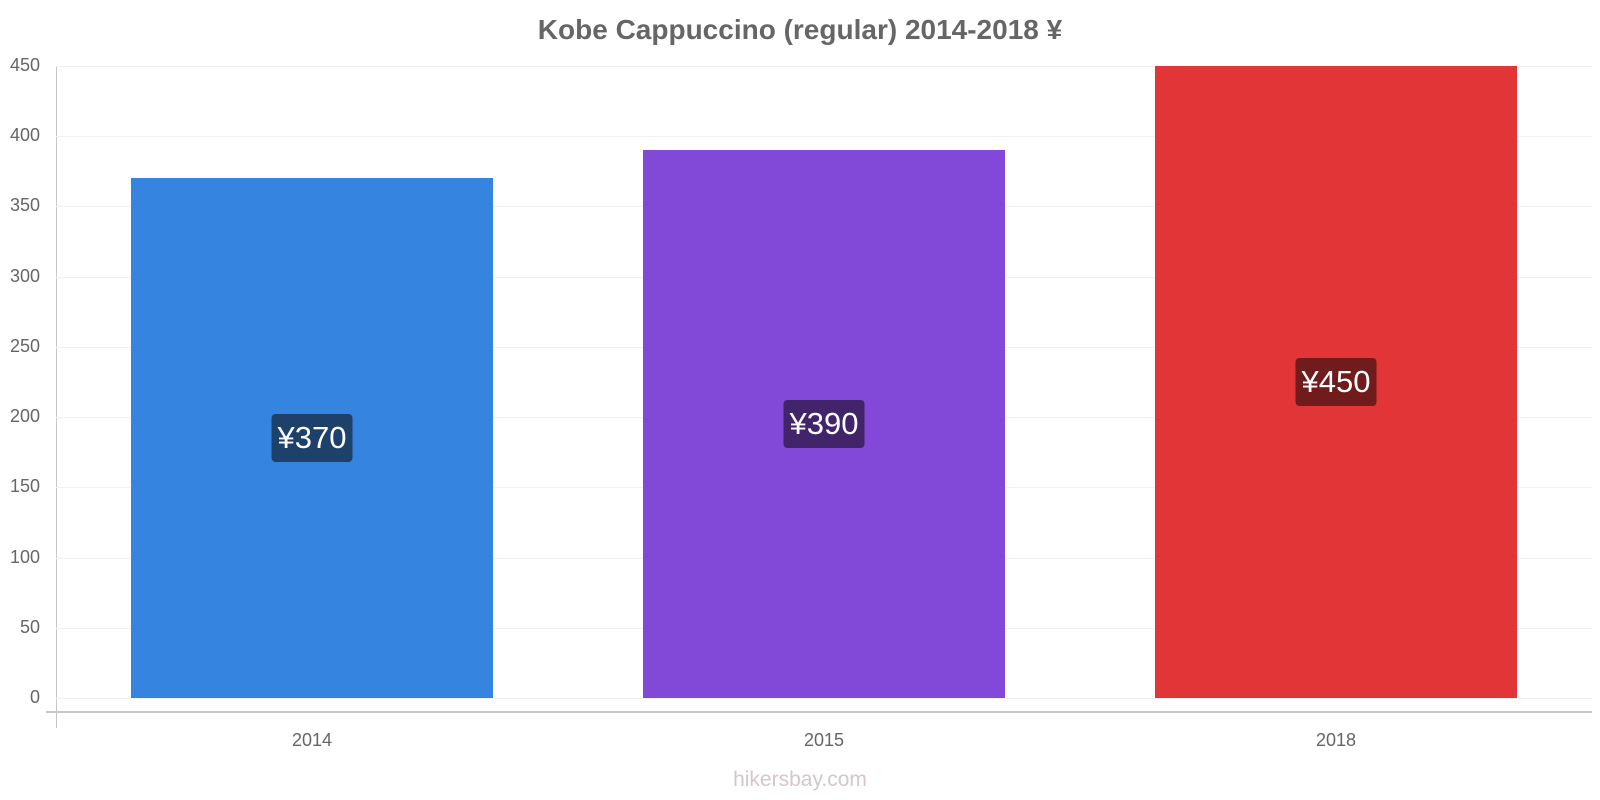 Image resolution: width=1600 pixels, height=800 pixels. Describe the element at coordinates (24, 65) in the screenshot. I see `y-tick-label: 450` at that location.